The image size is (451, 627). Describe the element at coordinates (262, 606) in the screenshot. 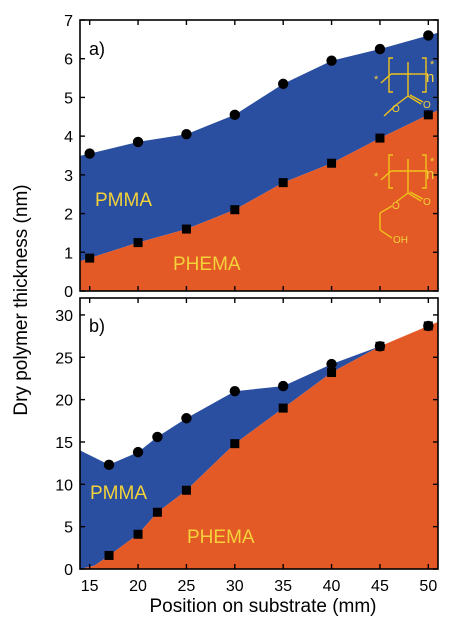

I see `x-axis-label: Position on substrate (mm)` at that location.